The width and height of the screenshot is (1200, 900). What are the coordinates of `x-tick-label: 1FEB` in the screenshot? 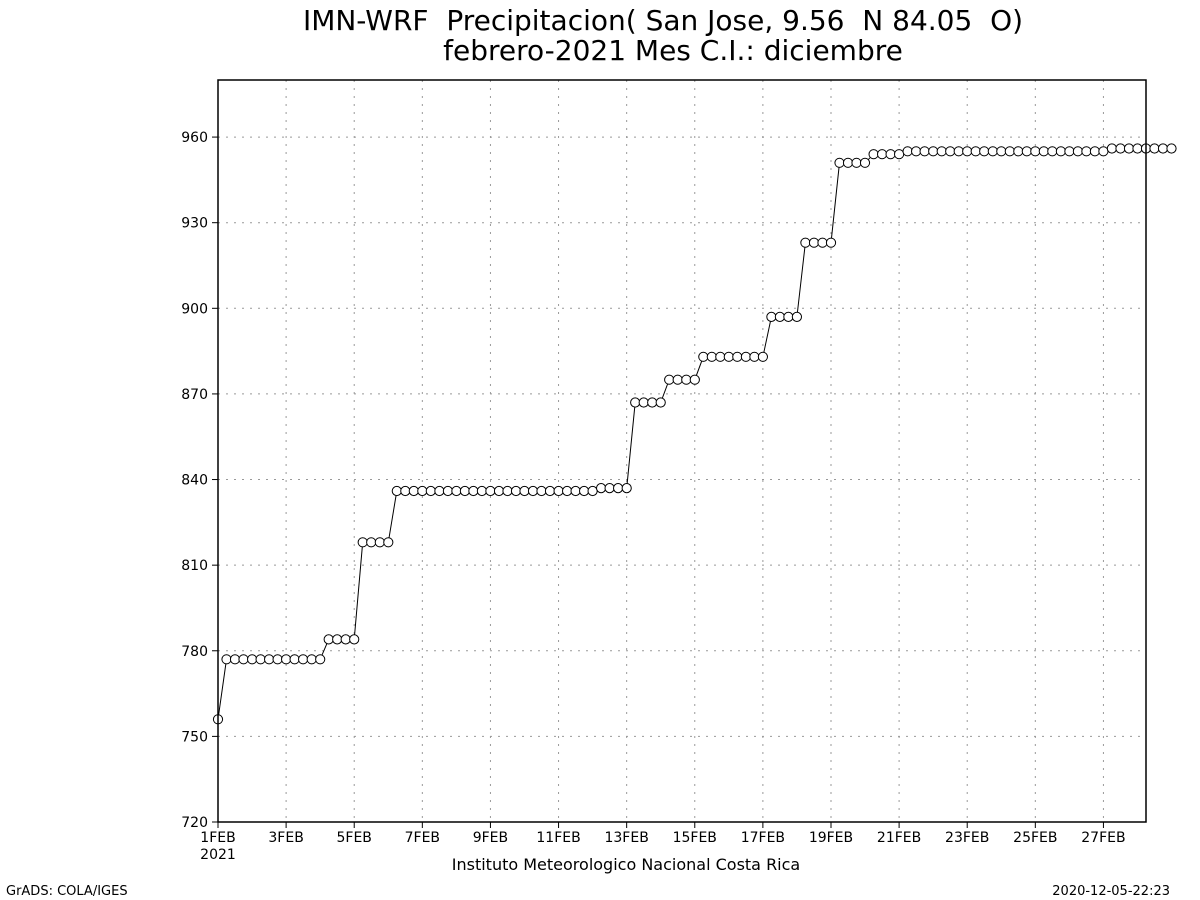 It's located at (217, 838).